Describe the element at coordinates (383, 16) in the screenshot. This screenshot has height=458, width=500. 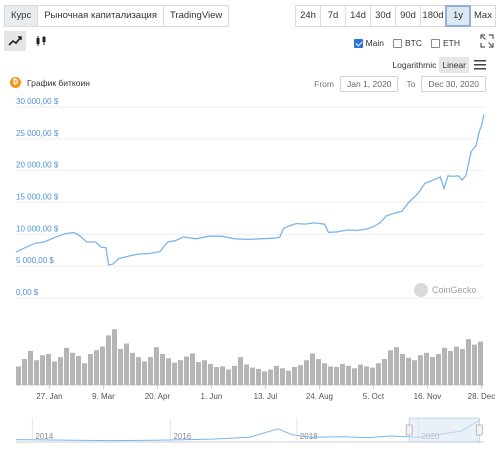
I see `range-30d-button: 30d` at that location.